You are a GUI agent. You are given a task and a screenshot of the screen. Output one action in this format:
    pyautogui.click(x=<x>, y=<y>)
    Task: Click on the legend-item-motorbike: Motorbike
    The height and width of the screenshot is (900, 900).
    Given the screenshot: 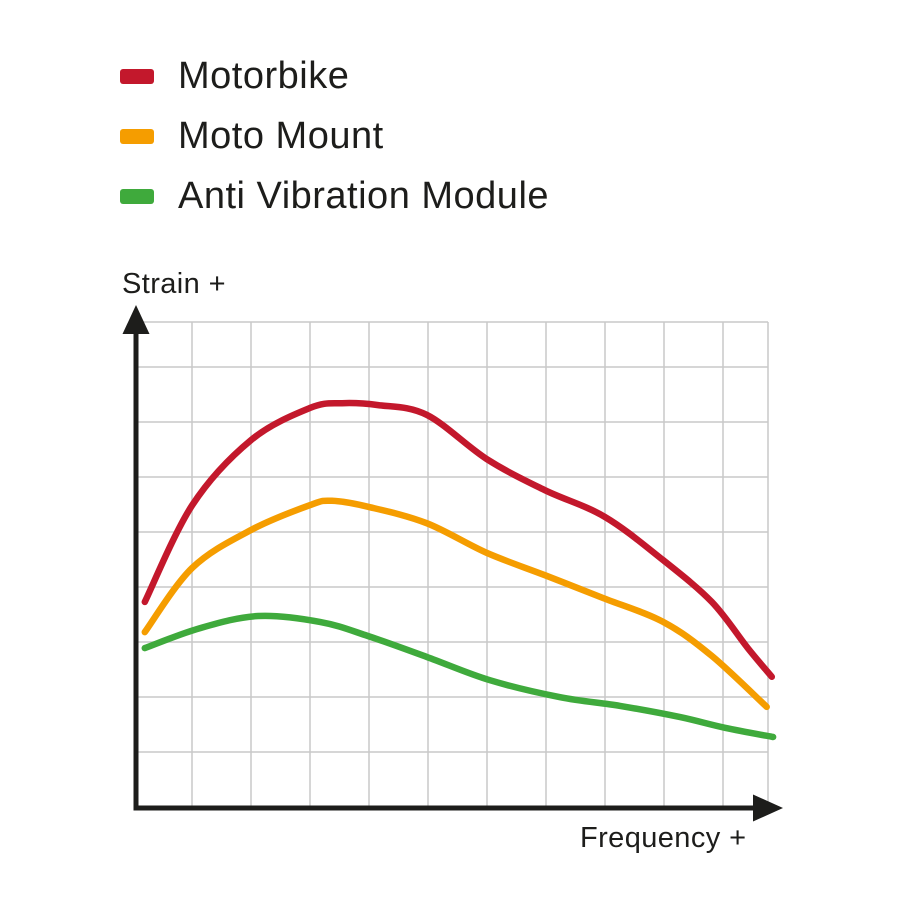 What is the action you would take?
    pyautogui.click(x=334, y=76)
    